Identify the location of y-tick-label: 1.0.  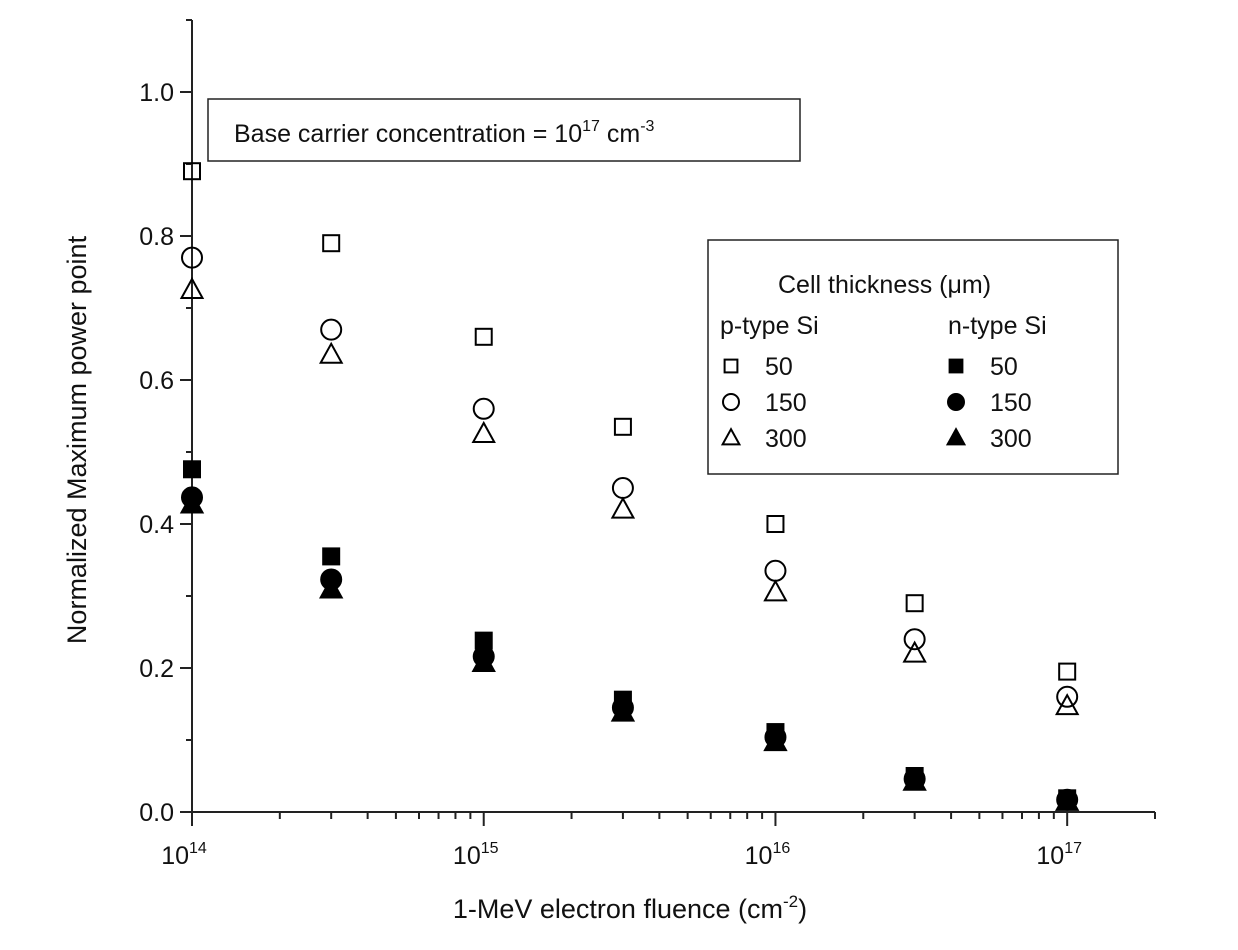
(156, 93).